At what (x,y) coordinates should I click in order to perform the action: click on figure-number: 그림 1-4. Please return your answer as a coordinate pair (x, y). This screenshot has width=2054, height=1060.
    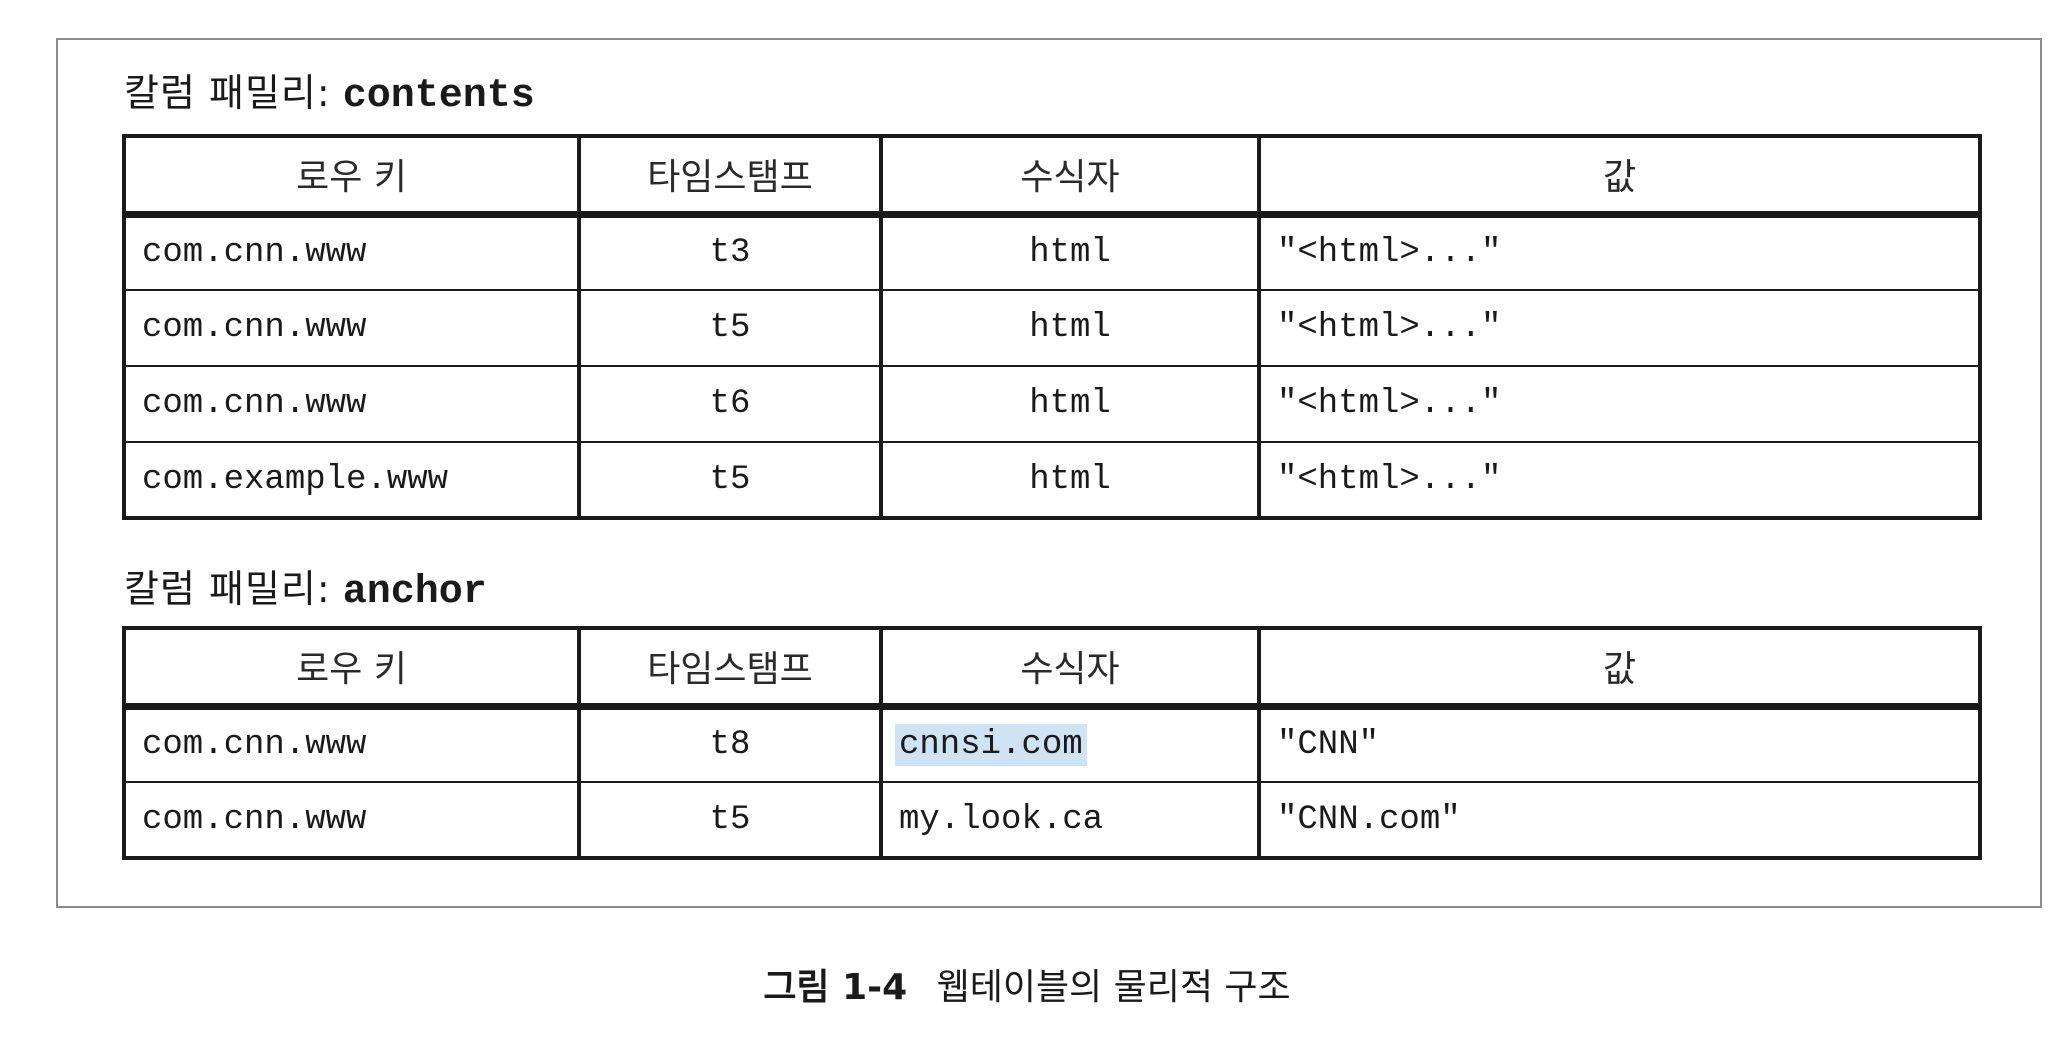
    Looking at the image, I should click on (835, 987).